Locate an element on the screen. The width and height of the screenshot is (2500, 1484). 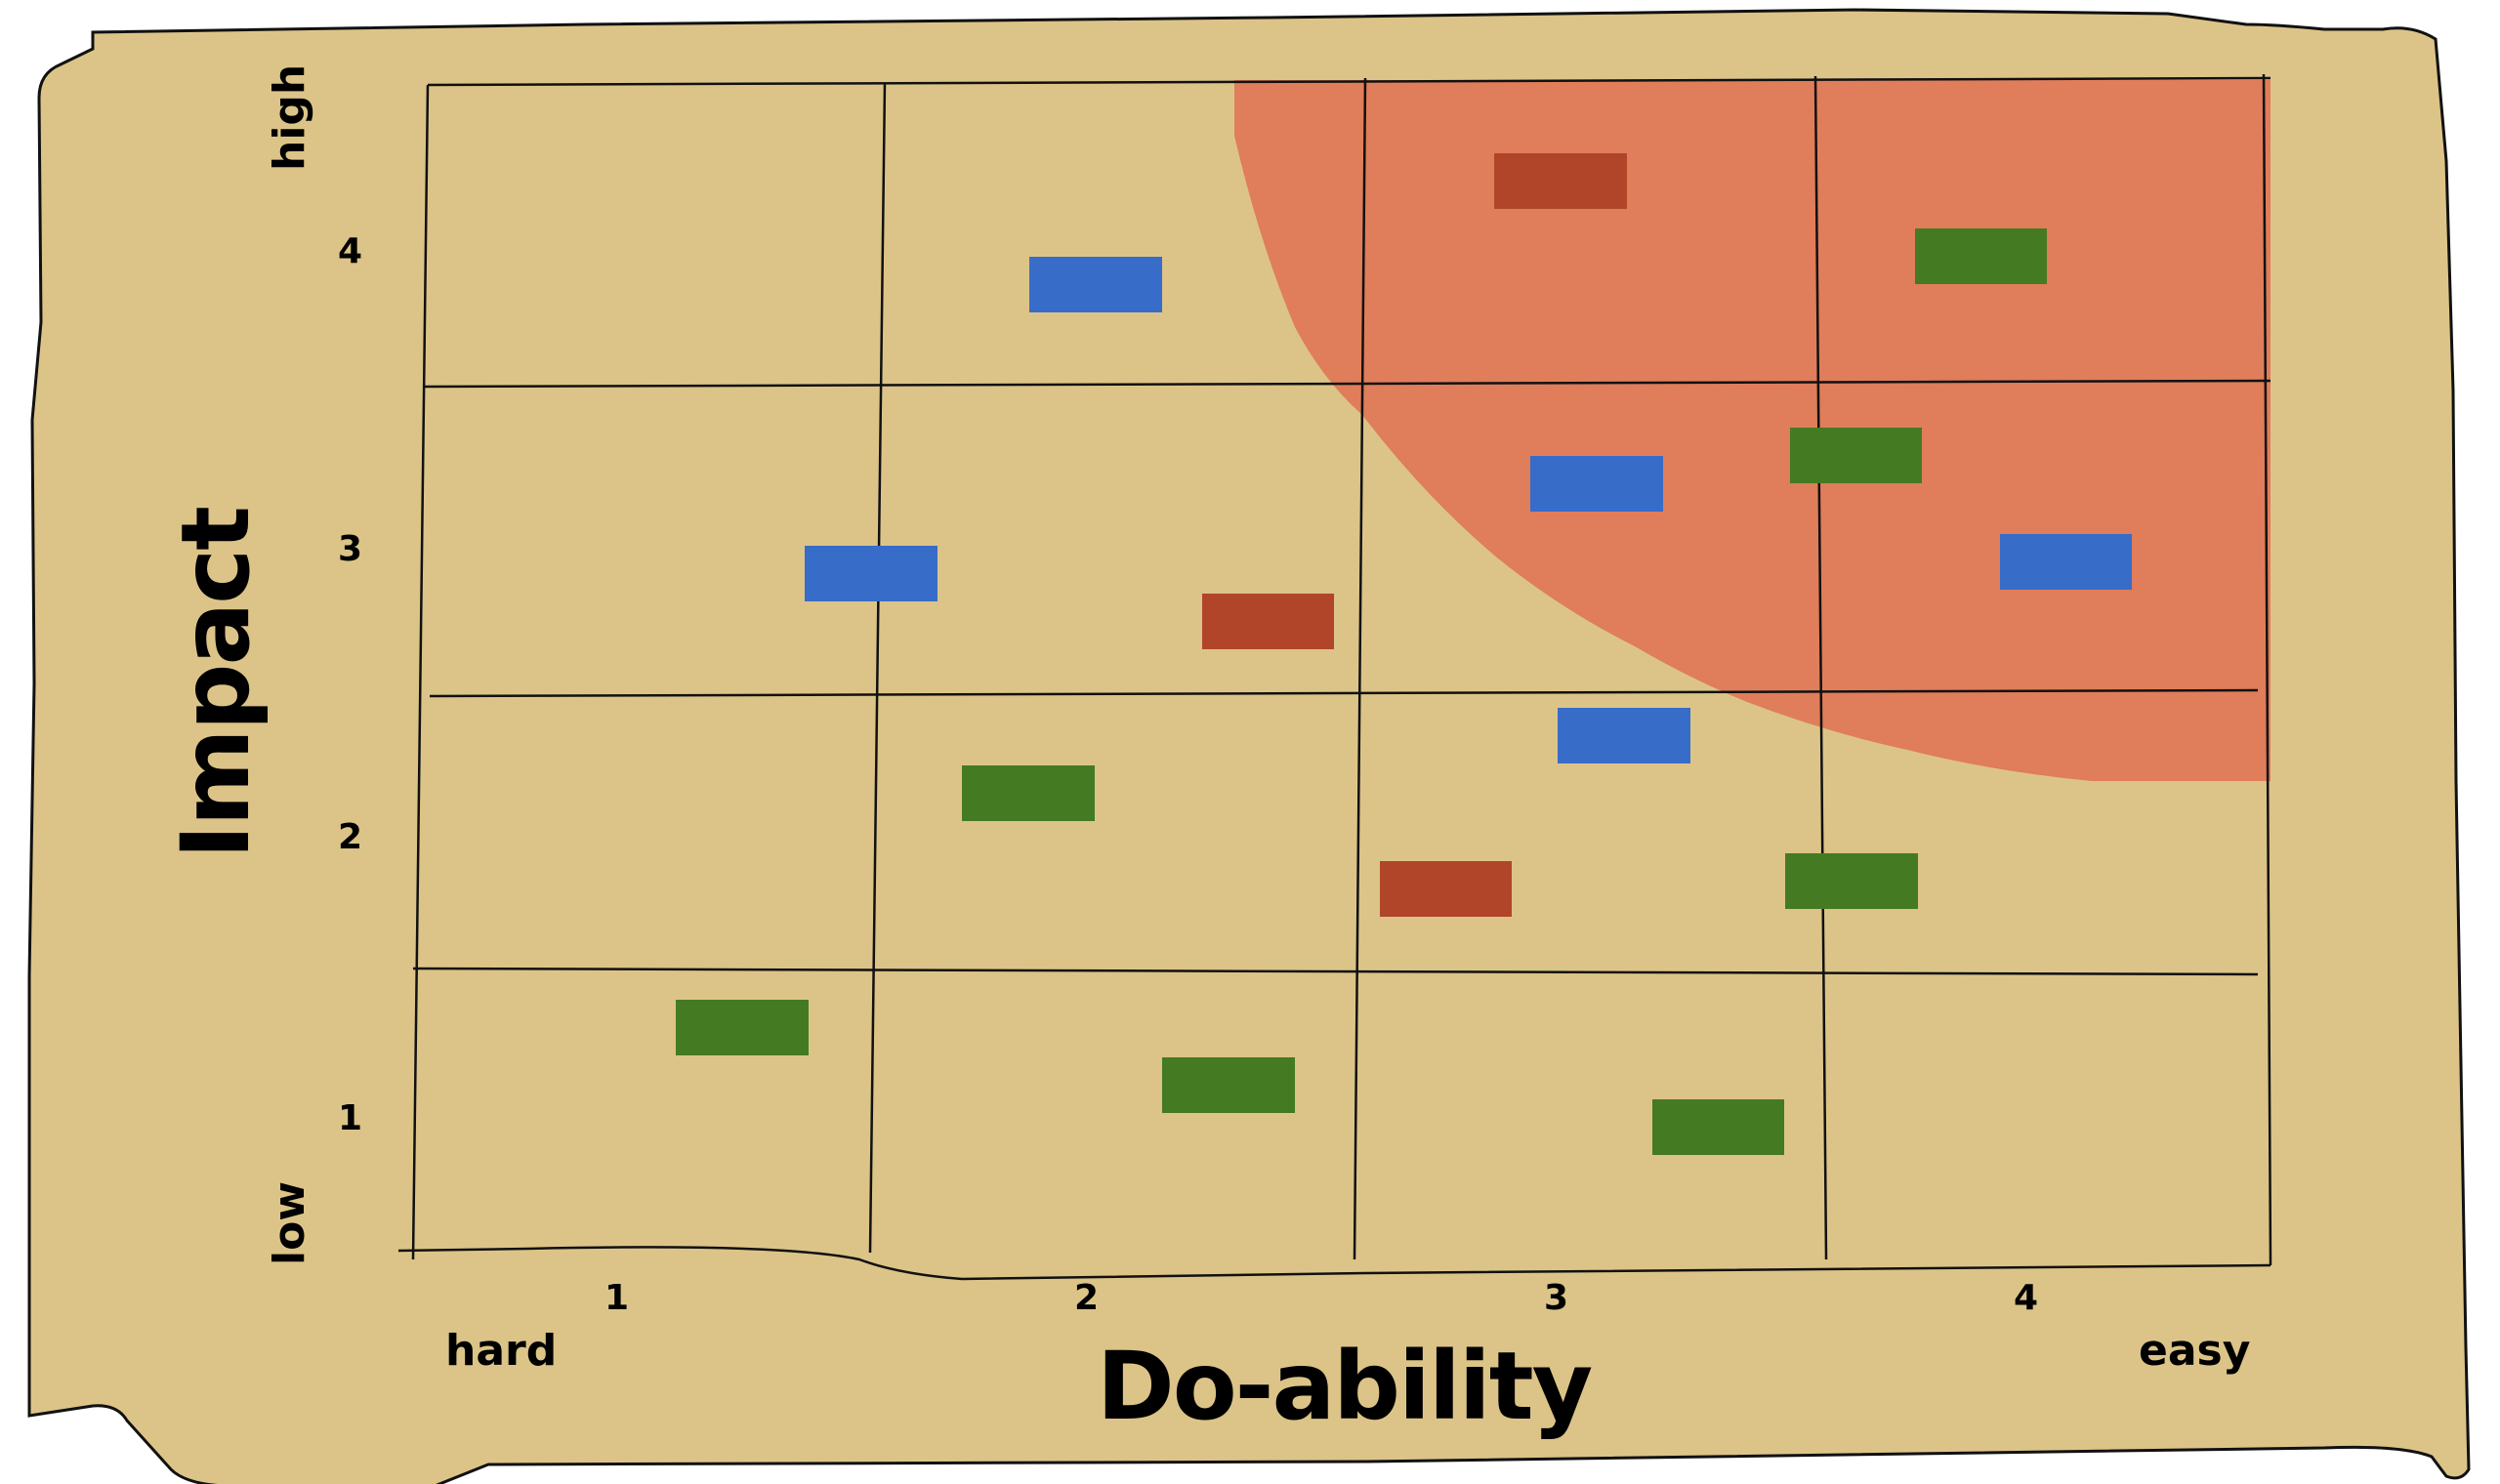
x-tick-4: 4 is located at coordinates (2026, 1298).